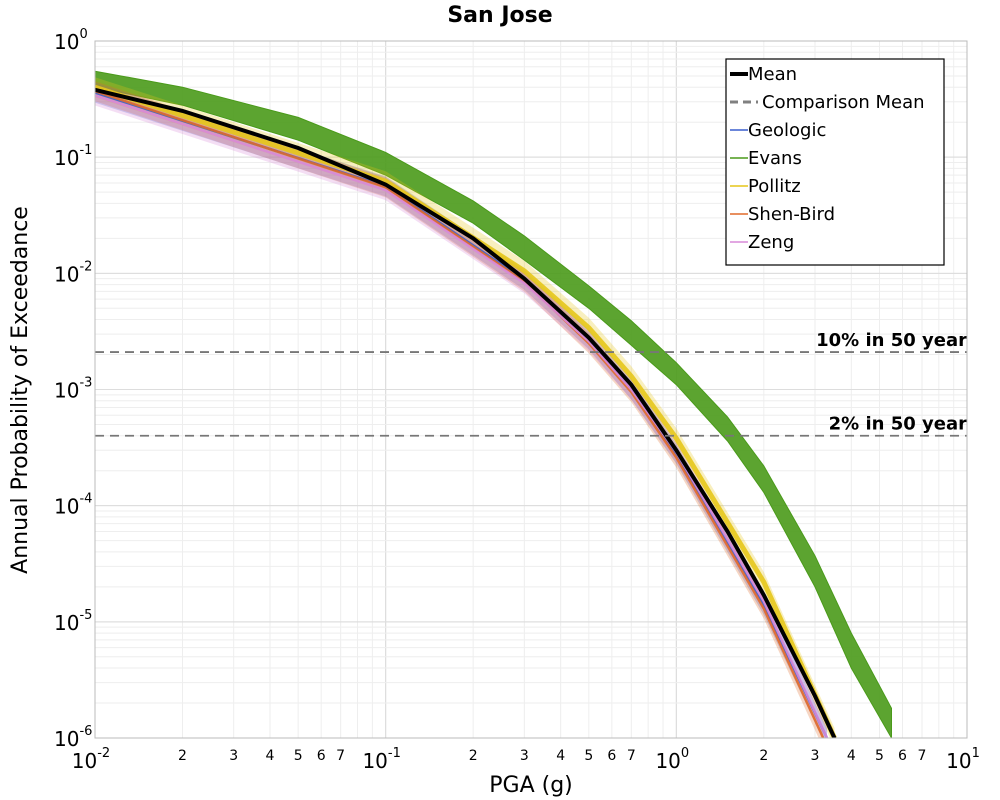  I want to click on y-tick-label: 10⁻², so click(73, 272).